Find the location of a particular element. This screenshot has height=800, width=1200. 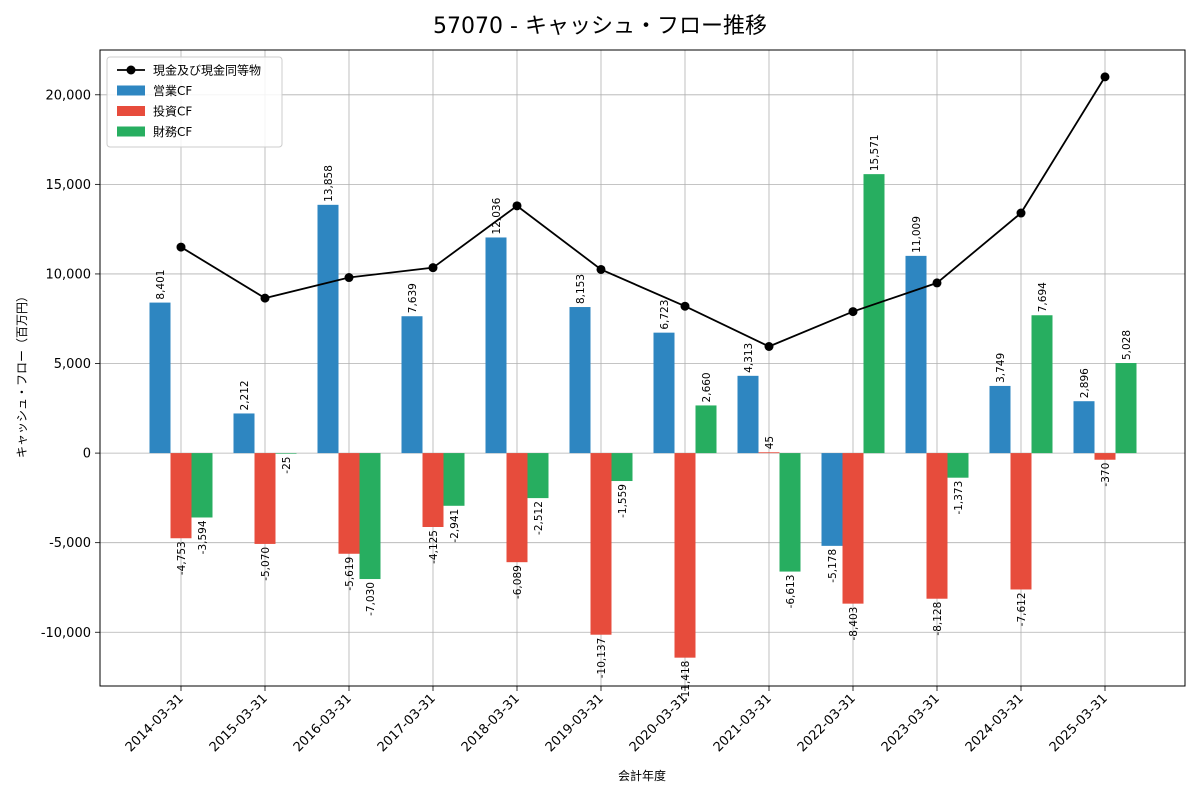

bar-value-label: -2,512 is located at coordinates (539, 518).